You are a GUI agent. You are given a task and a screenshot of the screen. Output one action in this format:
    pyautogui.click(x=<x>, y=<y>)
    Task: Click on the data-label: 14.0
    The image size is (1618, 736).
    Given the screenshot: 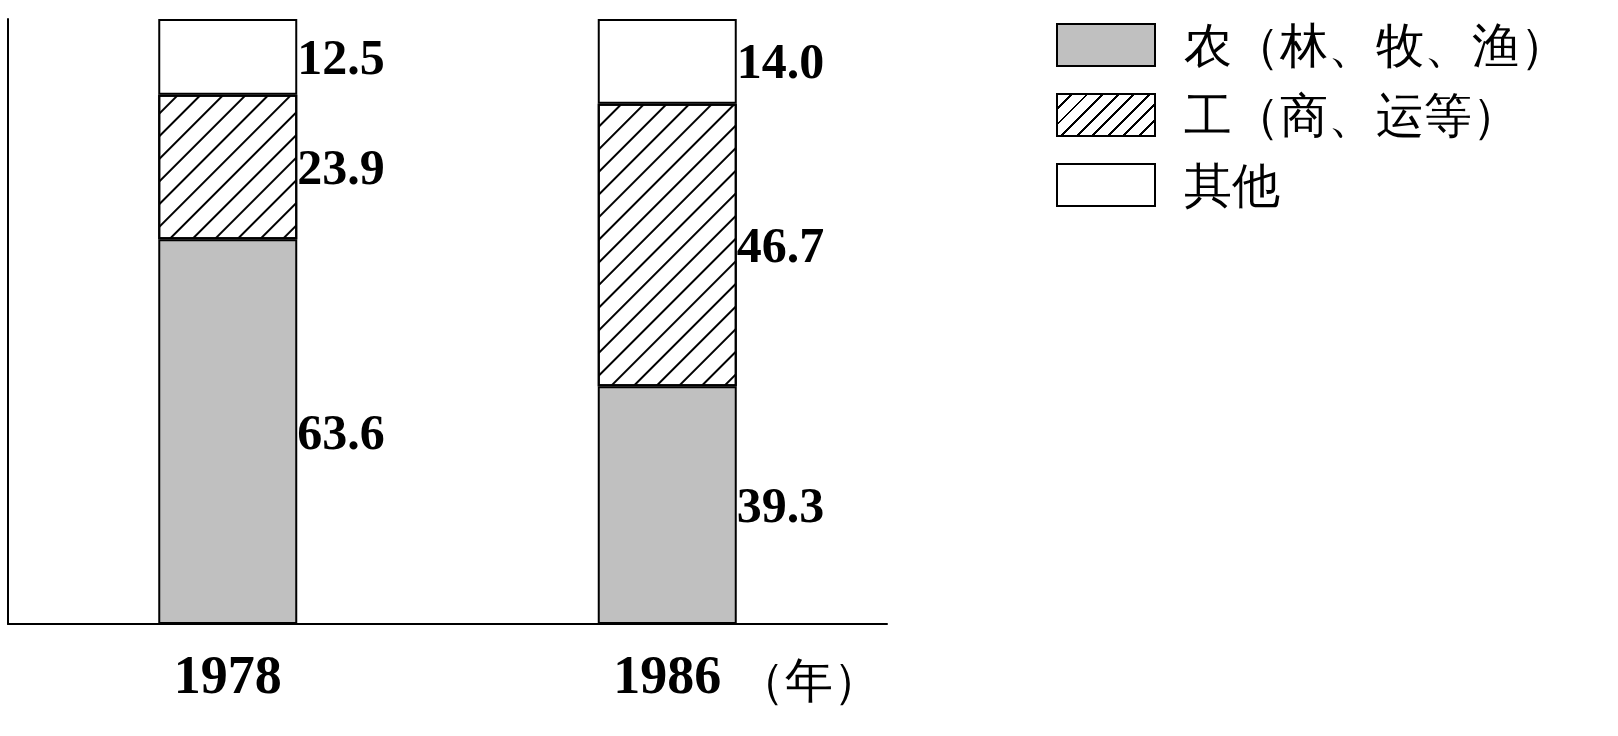 What is the action you would take?
    pyautogui.click(x=780, y=61)
    